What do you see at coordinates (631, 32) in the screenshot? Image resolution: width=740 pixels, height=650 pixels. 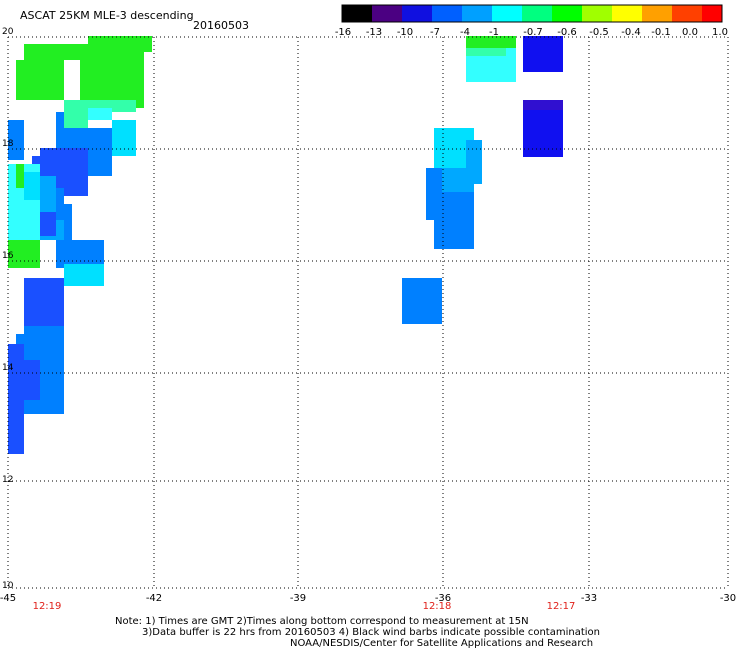 I see `colorbar-label: -0.4` at bounding box center [631, 32].